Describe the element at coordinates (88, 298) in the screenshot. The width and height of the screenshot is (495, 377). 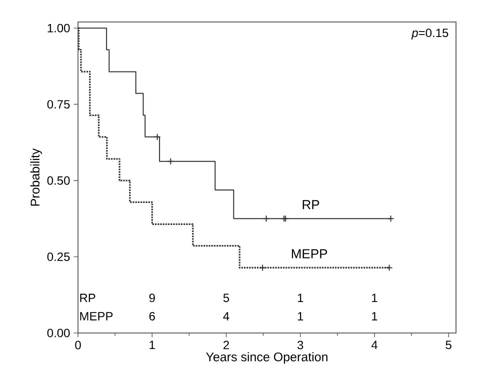
I see `annotation: RP` at that location.